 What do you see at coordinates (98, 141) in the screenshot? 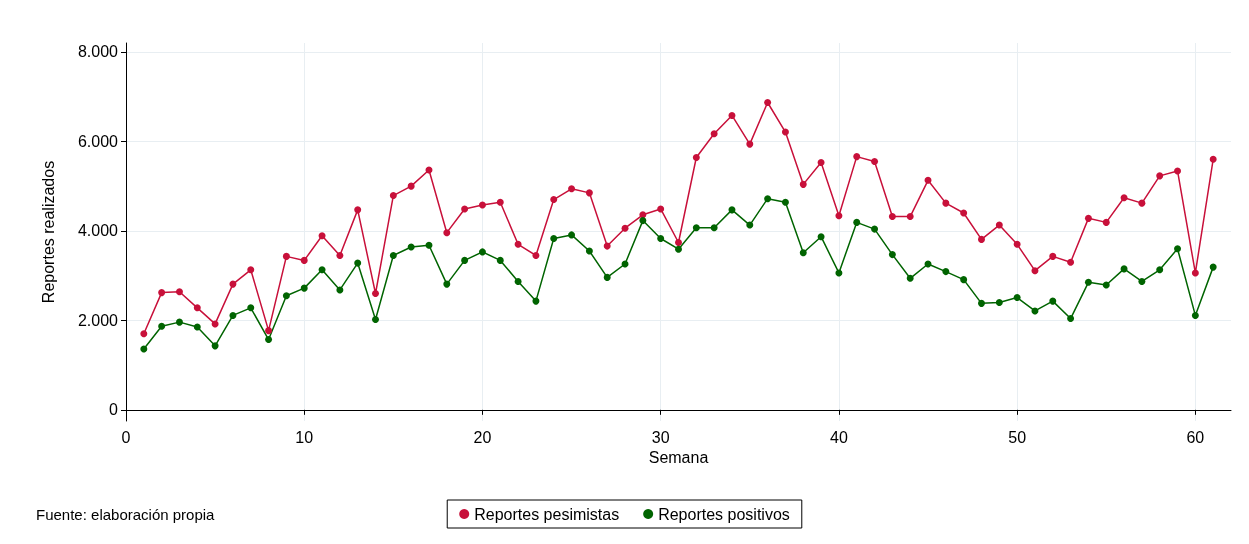
I see `y-tick-label: 6.000` at bounding box center [98, 141].